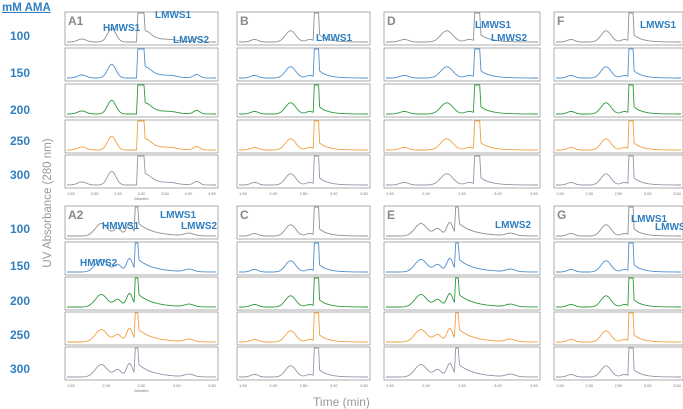  What do you see at coordinates (26, 8) in the screenshot?
I see `header-label: mM AMA` at bounding box center [26, 8].